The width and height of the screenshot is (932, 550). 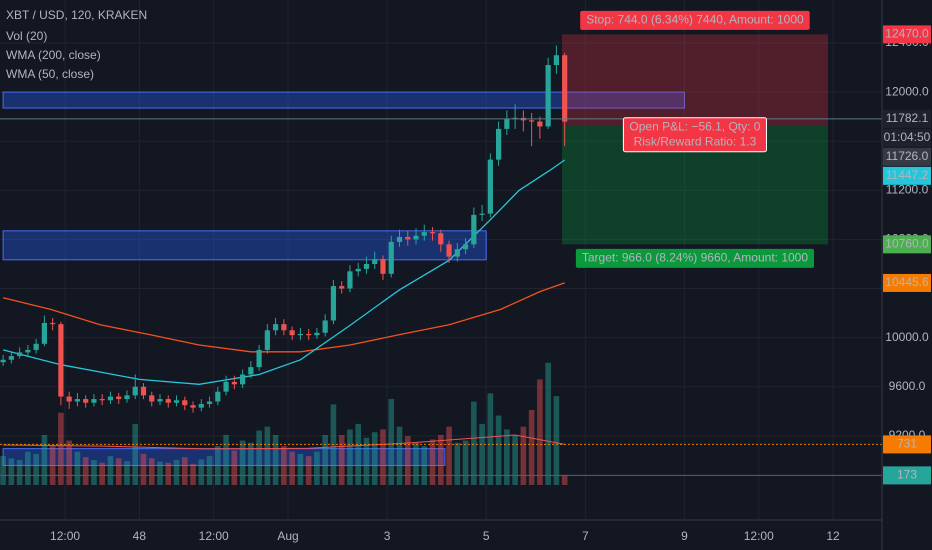 What do you see at coordinates (694, 135) in the screenshot?
I see `position-label-bg` at bounding box center [694, 135].